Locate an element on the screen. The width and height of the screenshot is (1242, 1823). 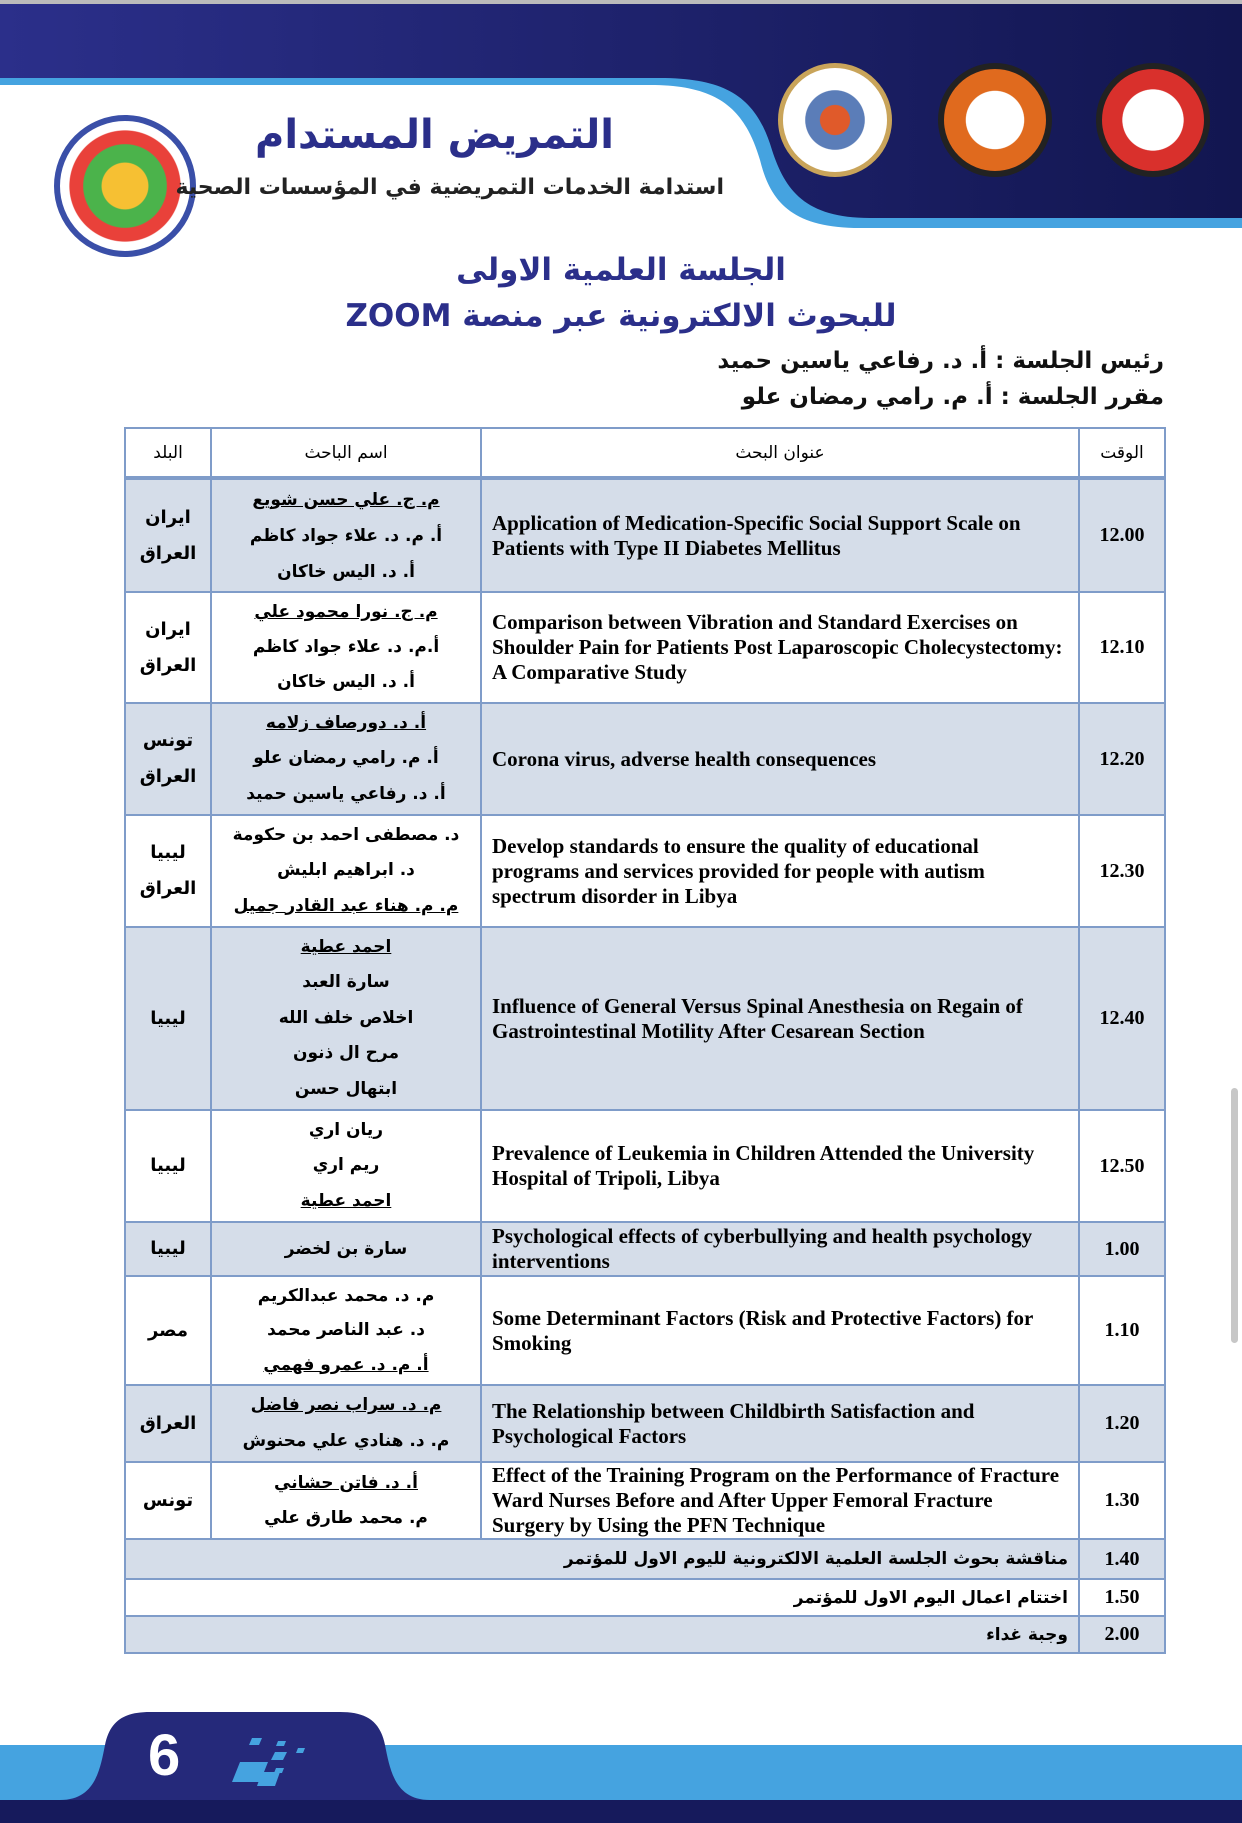
pixel-decoration-icon is located at coordinates (268, 1762).